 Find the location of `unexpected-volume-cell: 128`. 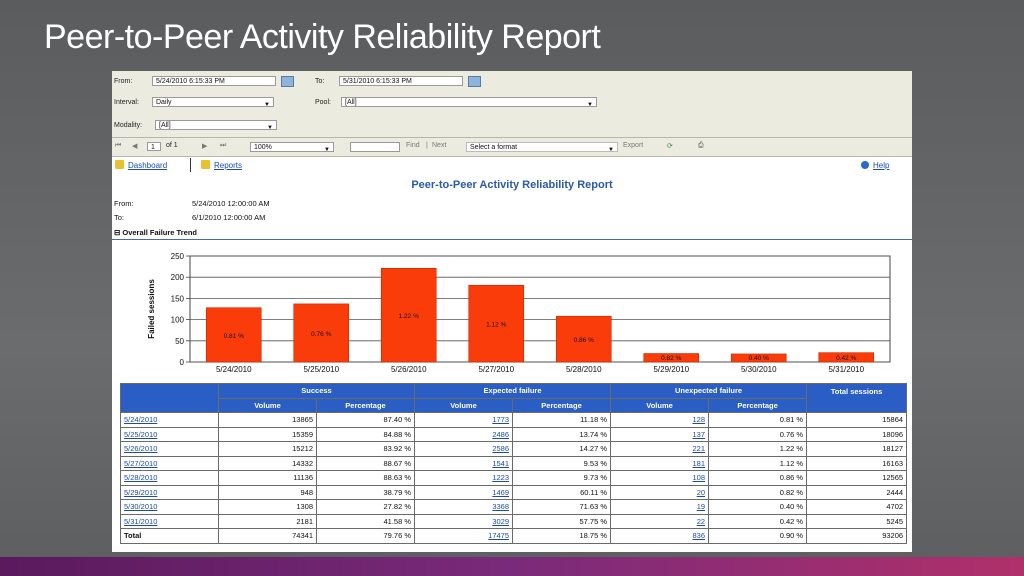

unexpected-volume-cell: 128 is located at coordinates (660, 420).